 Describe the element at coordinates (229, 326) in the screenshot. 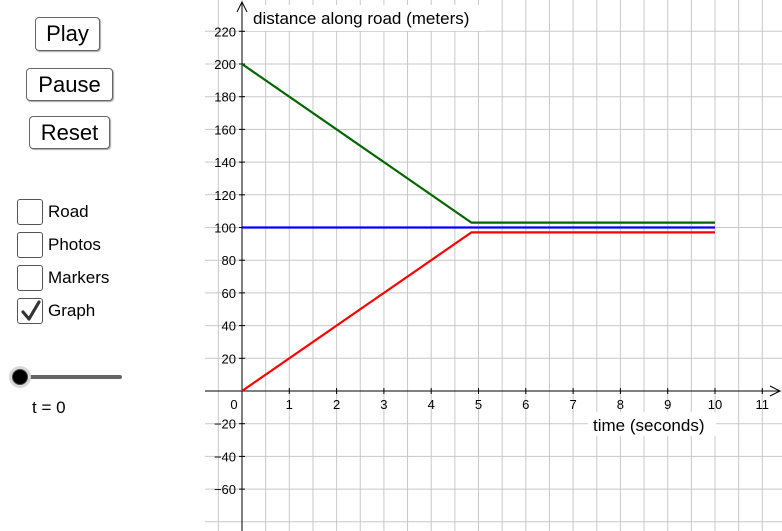

I see `y-tick-label: 40` at that location.